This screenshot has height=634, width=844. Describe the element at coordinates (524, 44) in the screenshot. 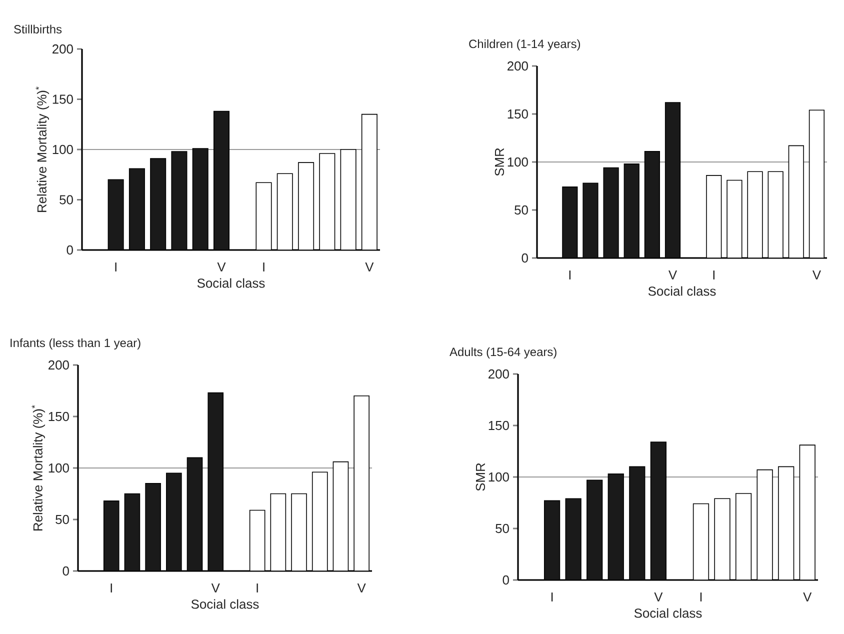

I see `chart-title: Children (1-14 years)` at that location.